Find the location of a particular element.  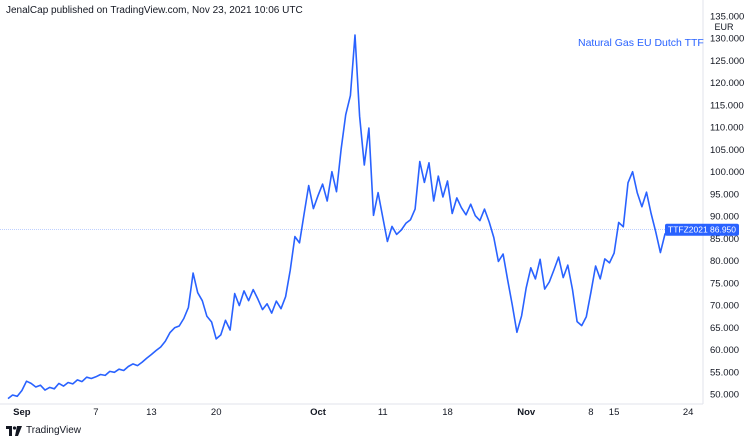

y-tick-label: 135.000 is located at coordinates (727, 17).